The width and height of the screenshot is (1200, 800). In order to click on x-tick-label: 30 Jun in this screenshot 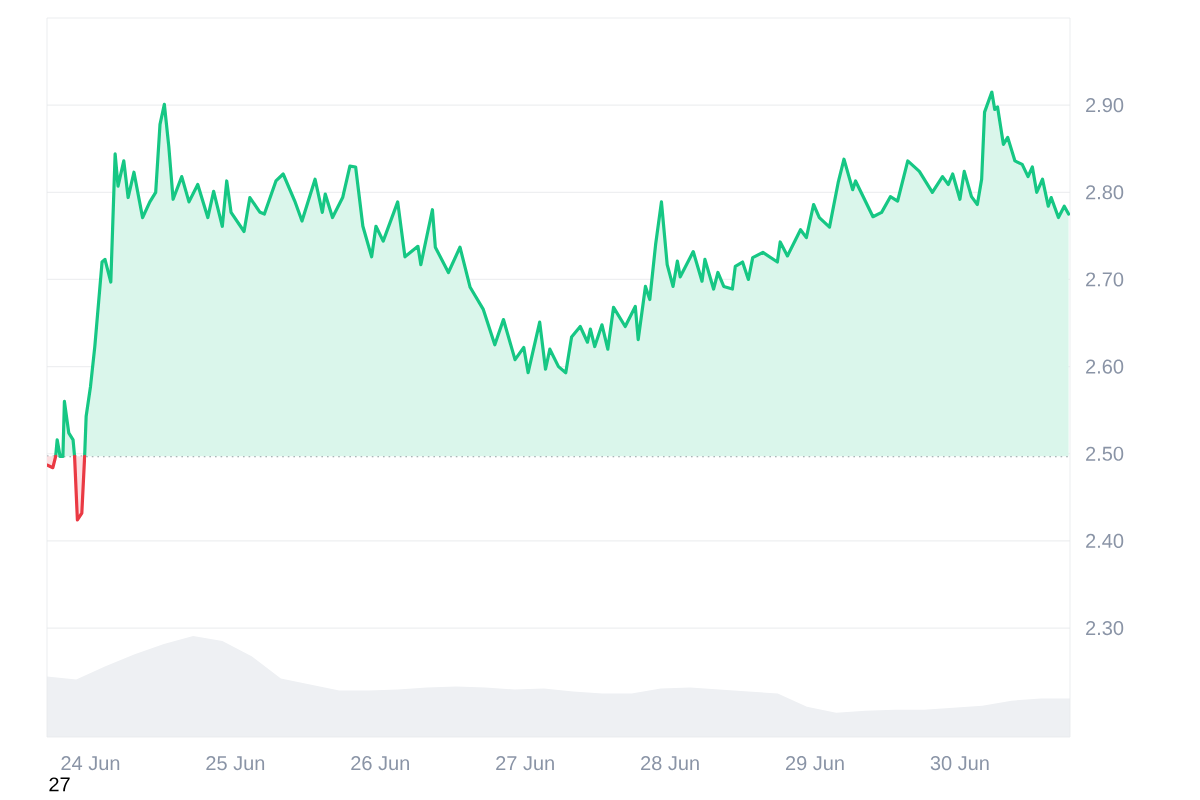, I will do `click(959, 763)`.